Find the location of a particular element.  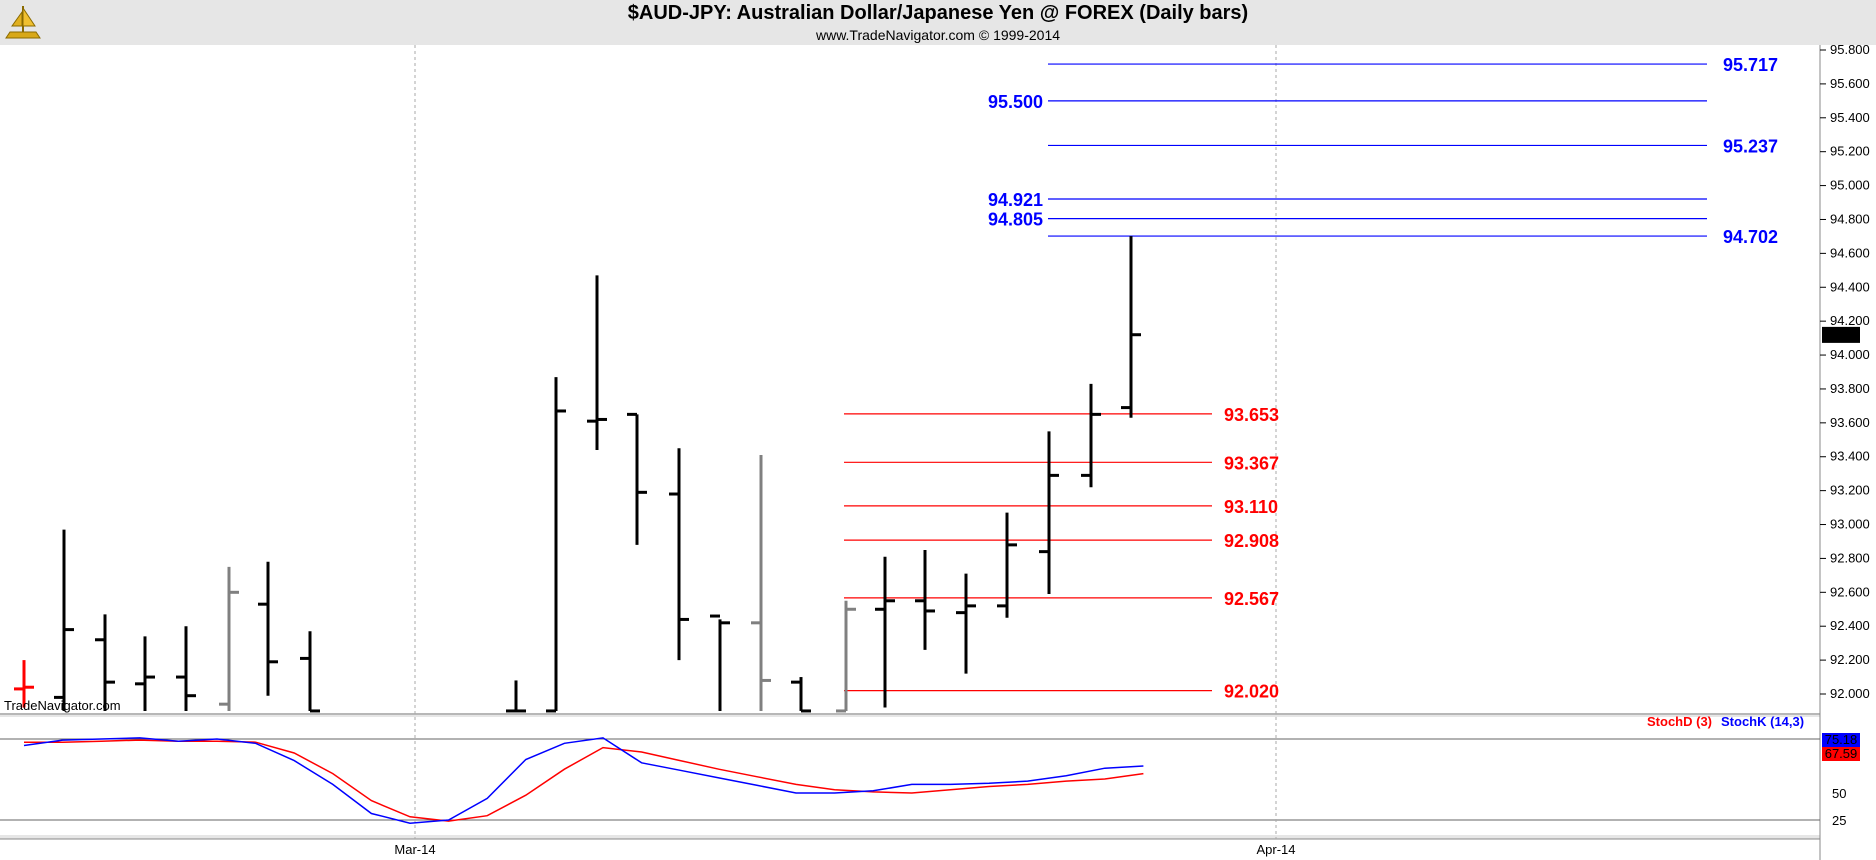

chart-subtitle: www.TradeNavigator.com © 1999-2014 is located at coordinates (938, 35).